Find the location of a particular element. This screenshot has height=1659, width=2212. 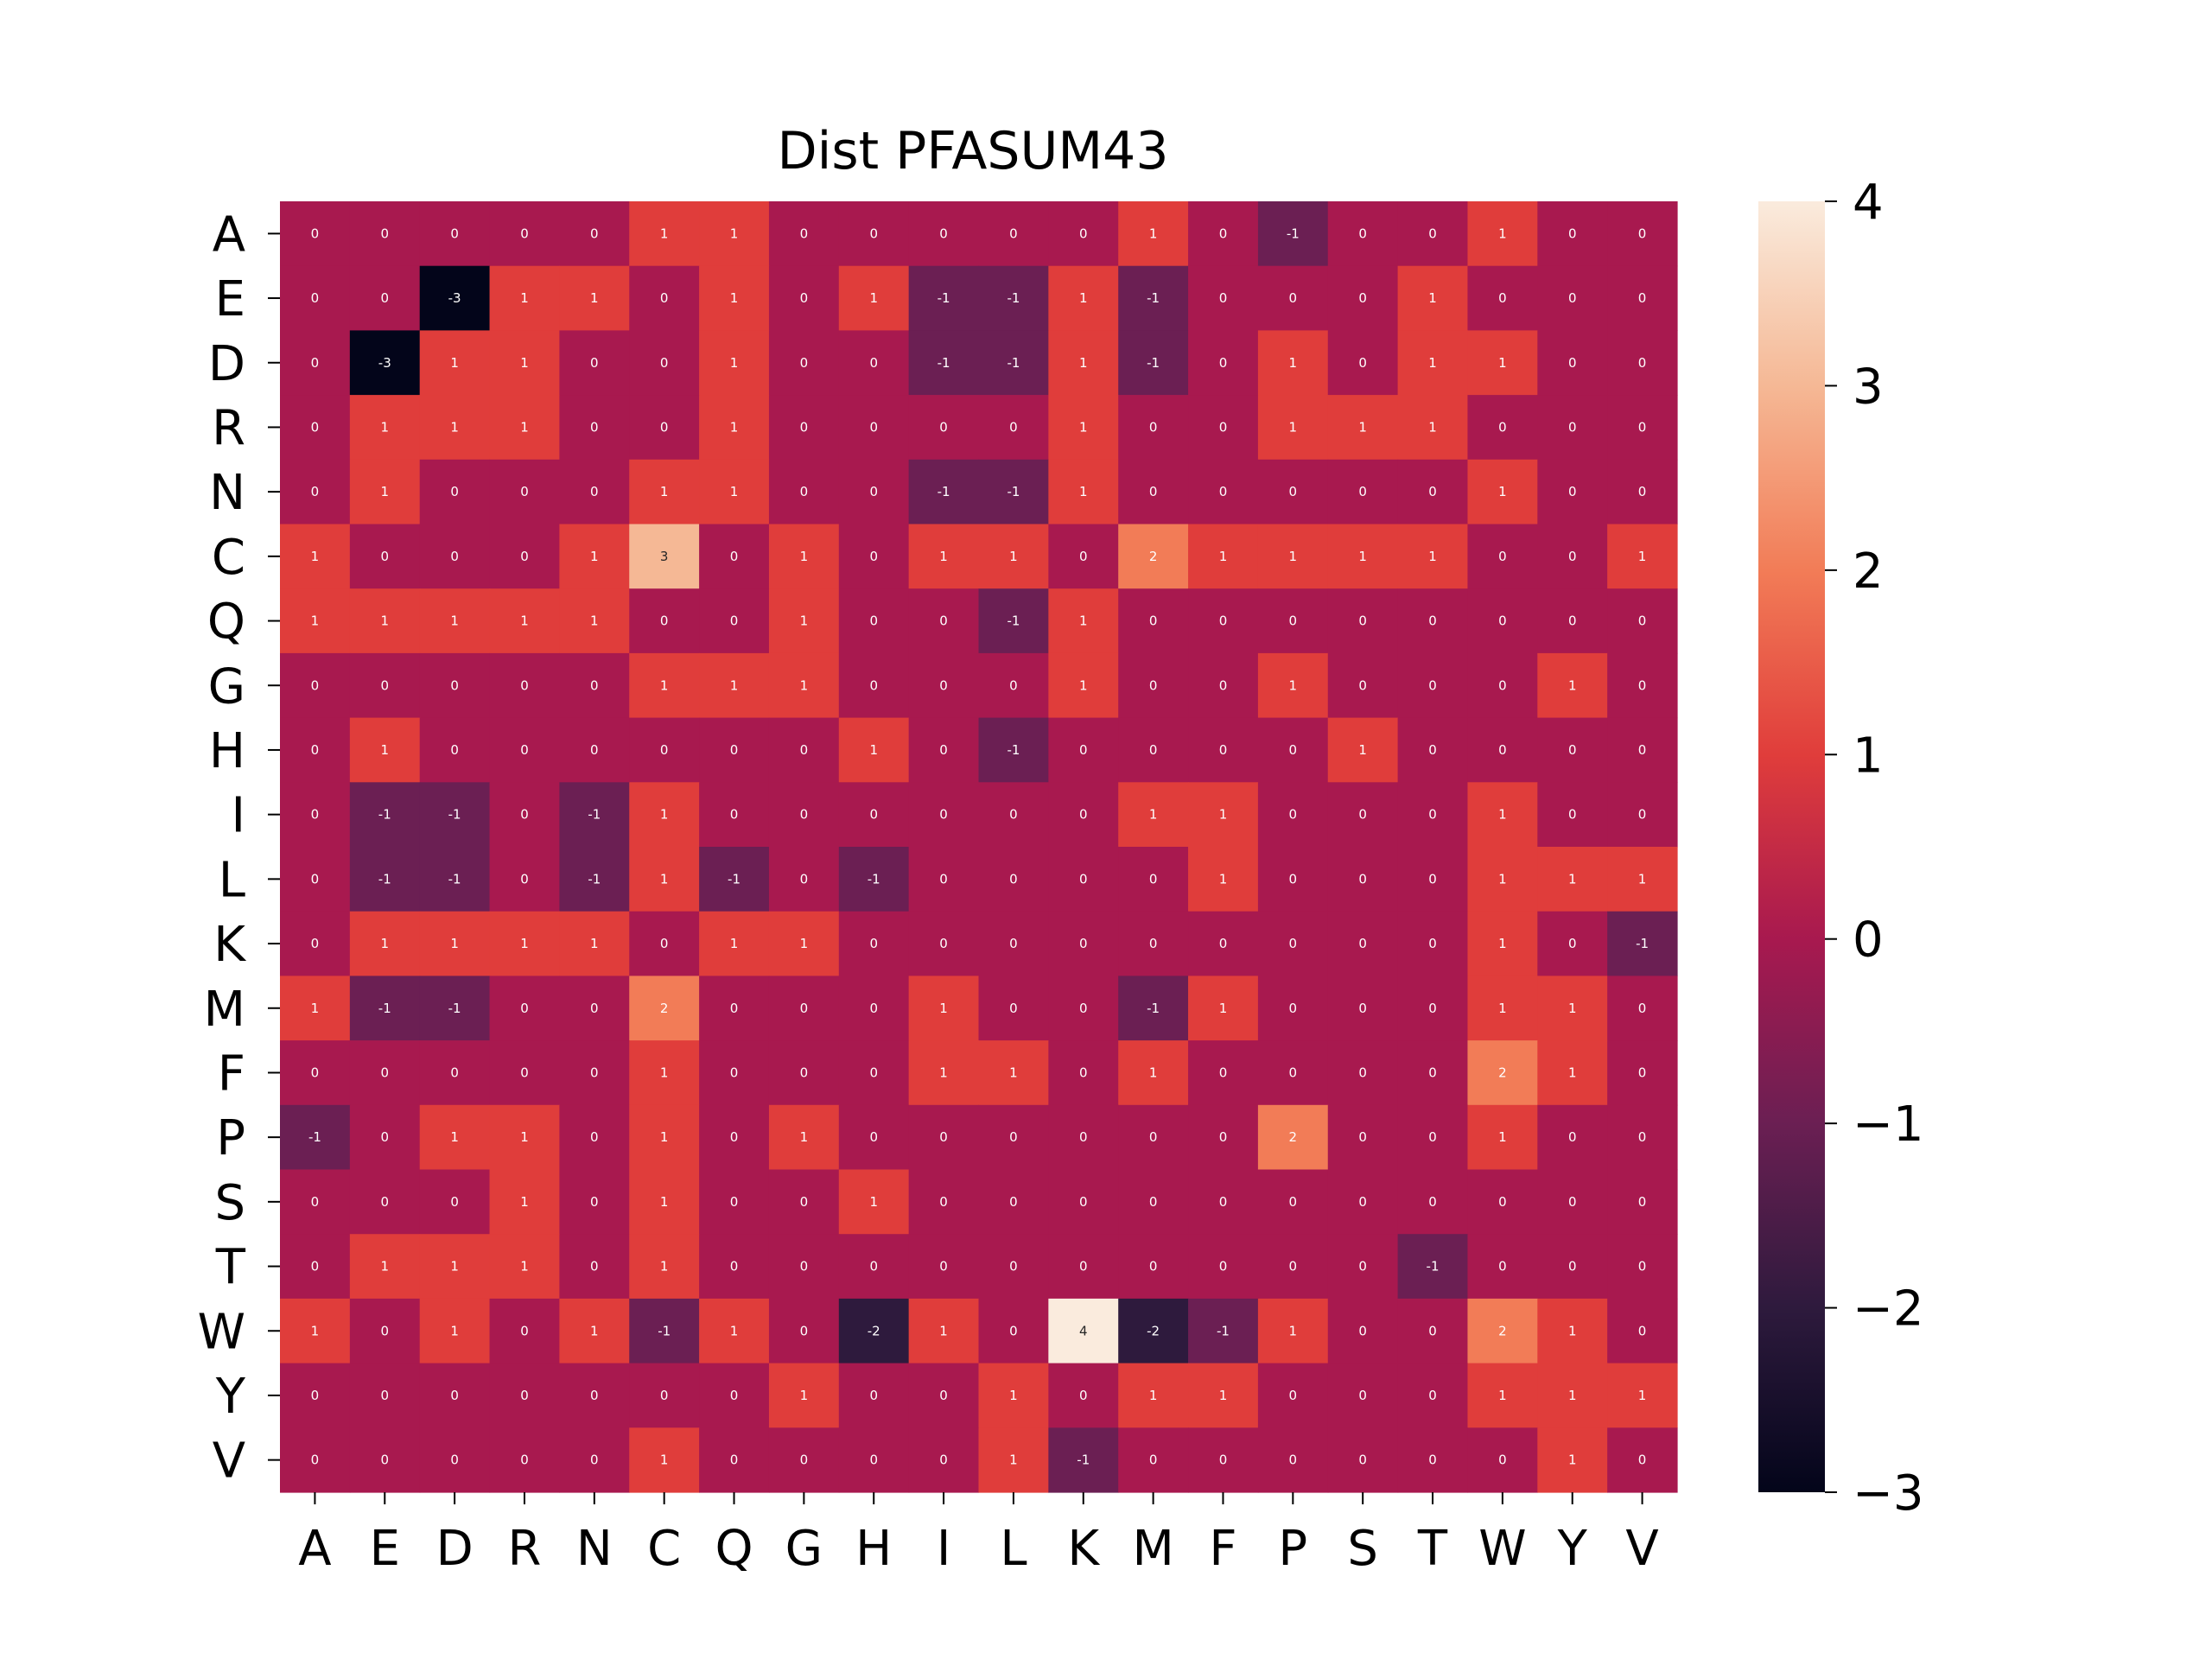

heatmap-cell-Q-P is located at coordinates (1293, 621).